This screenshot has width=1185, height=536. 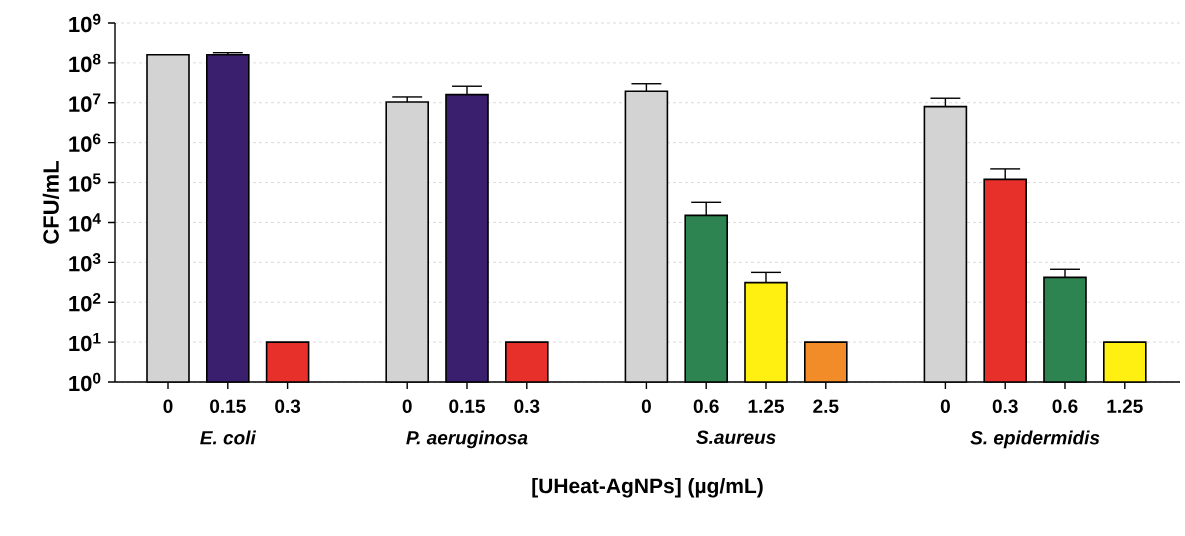 I want to click on y-tick-label: 10$^{4}$, so click(x=85, y=222).